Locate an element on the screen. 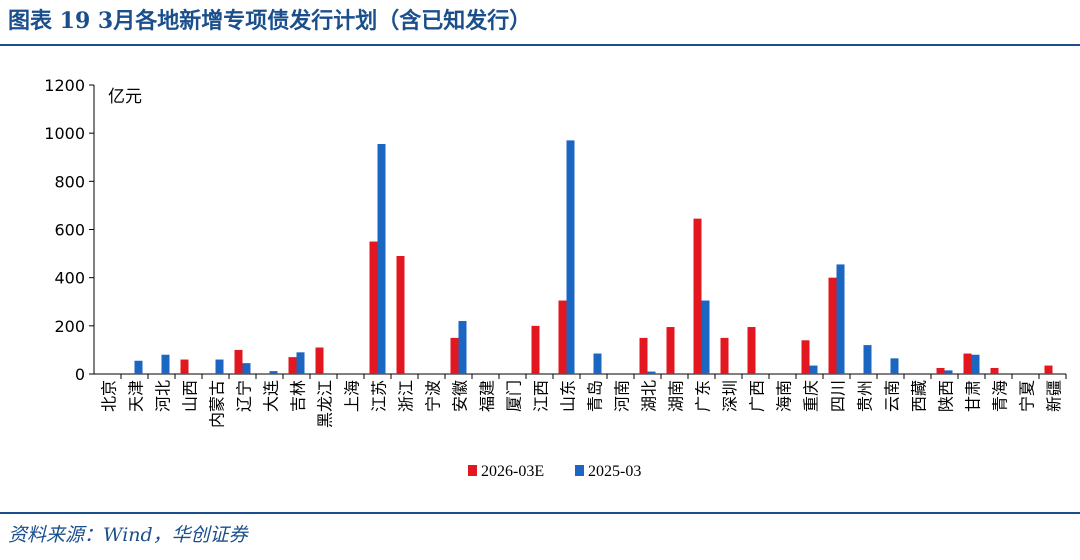 This screenshot has width=1080, height=560. x-category-label: 天津 is located at coordinates (136, 396).